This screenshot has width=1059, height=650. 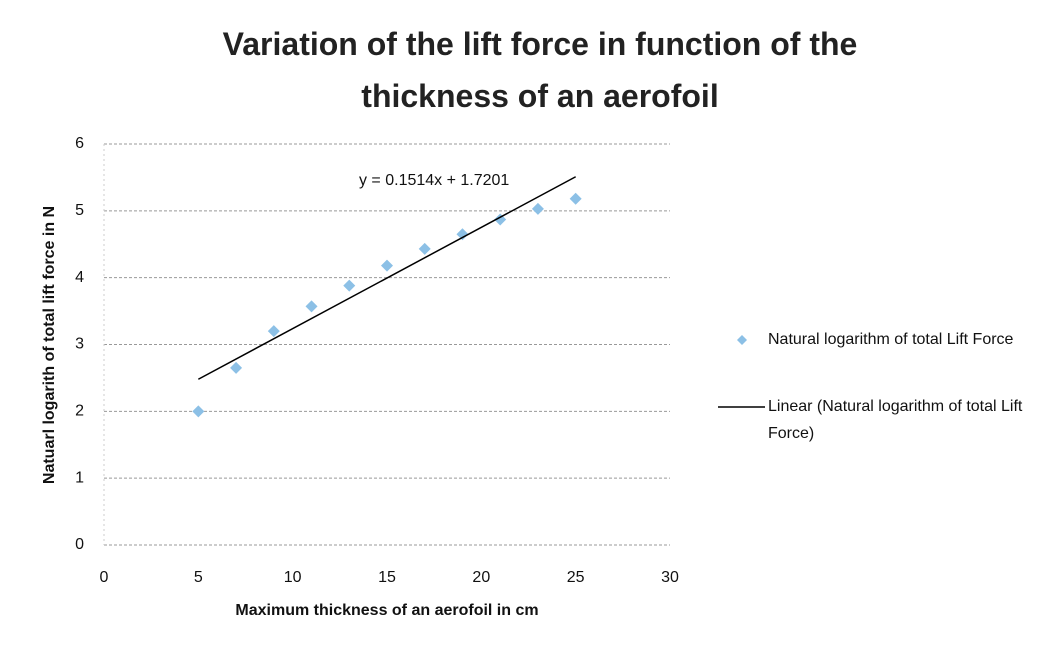 I want to click on y-tick-label: 4, so click(x=79, y=277).